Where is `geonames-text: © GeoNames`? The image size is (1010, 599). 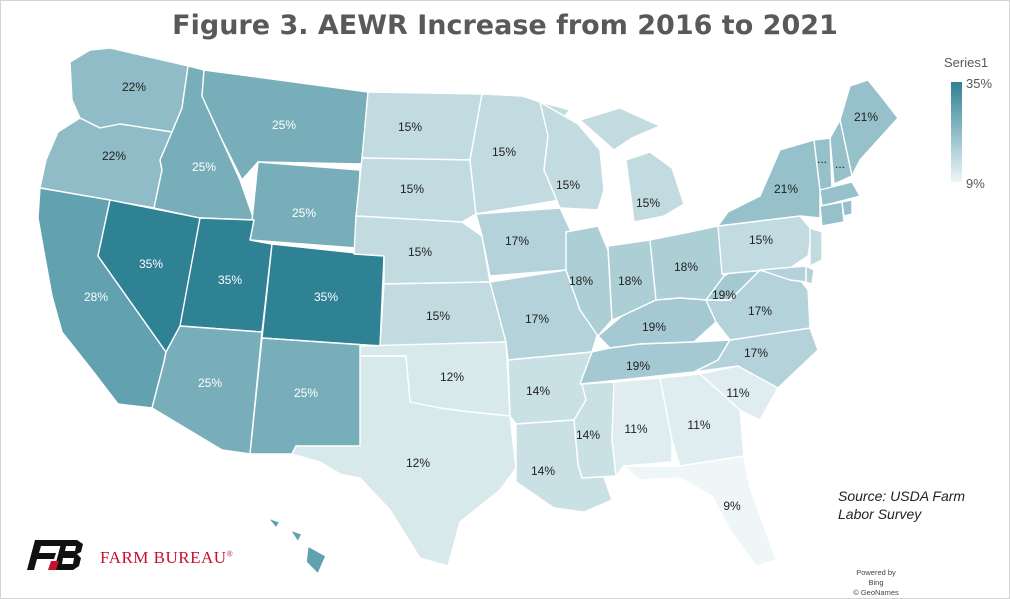
geonames-text: © GeoNames is located at coordinates (876, 592).